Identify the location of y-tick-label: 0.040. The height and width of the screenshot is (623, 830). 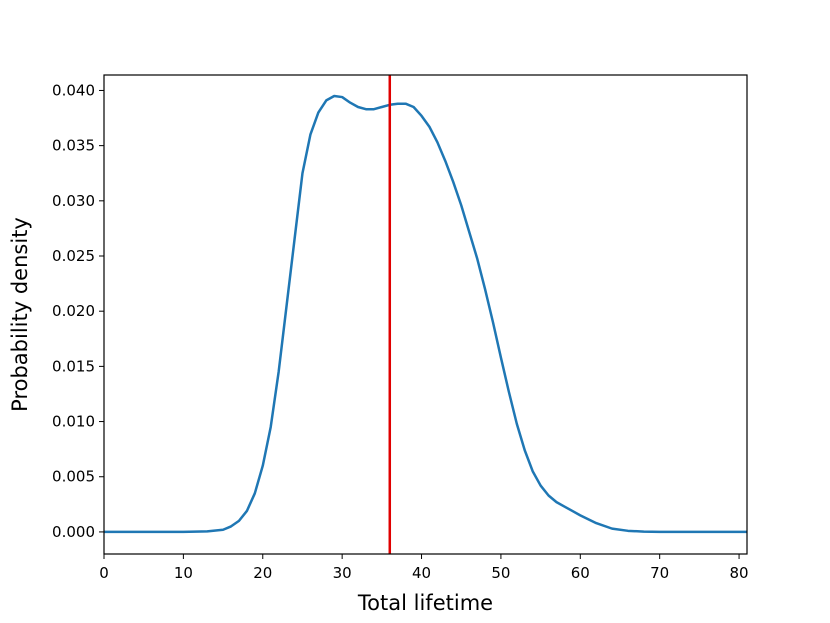
(73, 90).